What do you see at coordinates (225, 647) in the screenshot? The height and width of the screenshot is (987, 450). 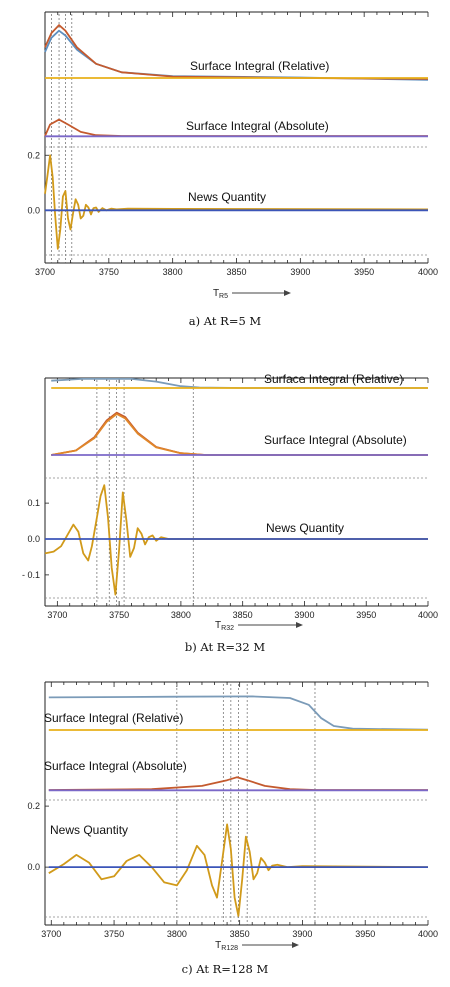 I see `caption: b) At R=32 M` at bounding box center [225, 647].